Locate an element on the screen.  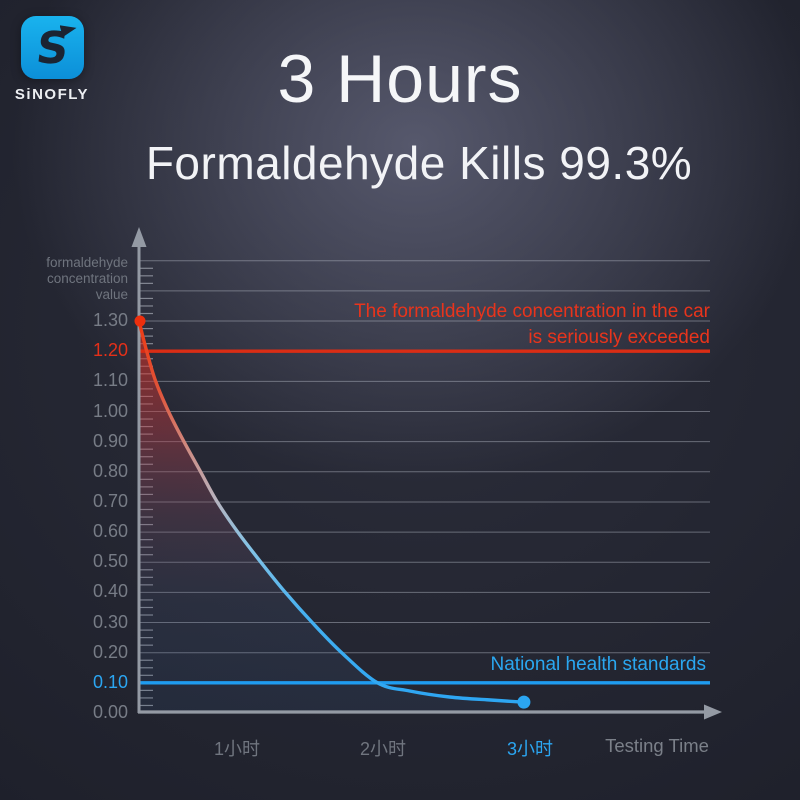
x-tick-label: 2小时 is located at coordinates (383, 749).